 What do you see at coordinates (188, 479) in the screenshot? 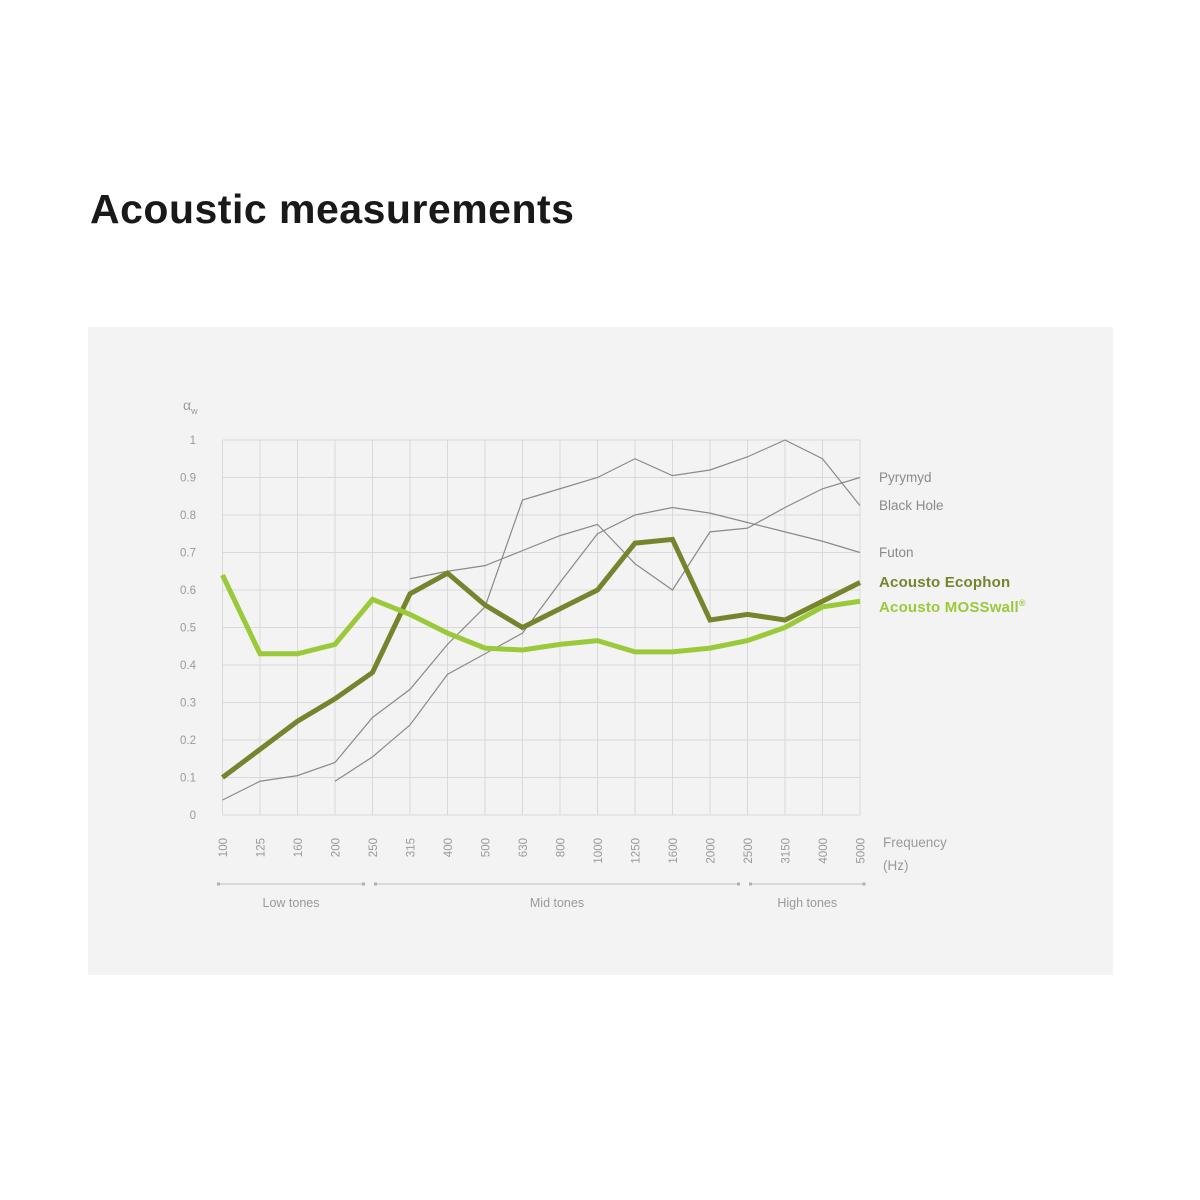
I see `y-tick-label: 0.9` at bounding box center [188, 479].